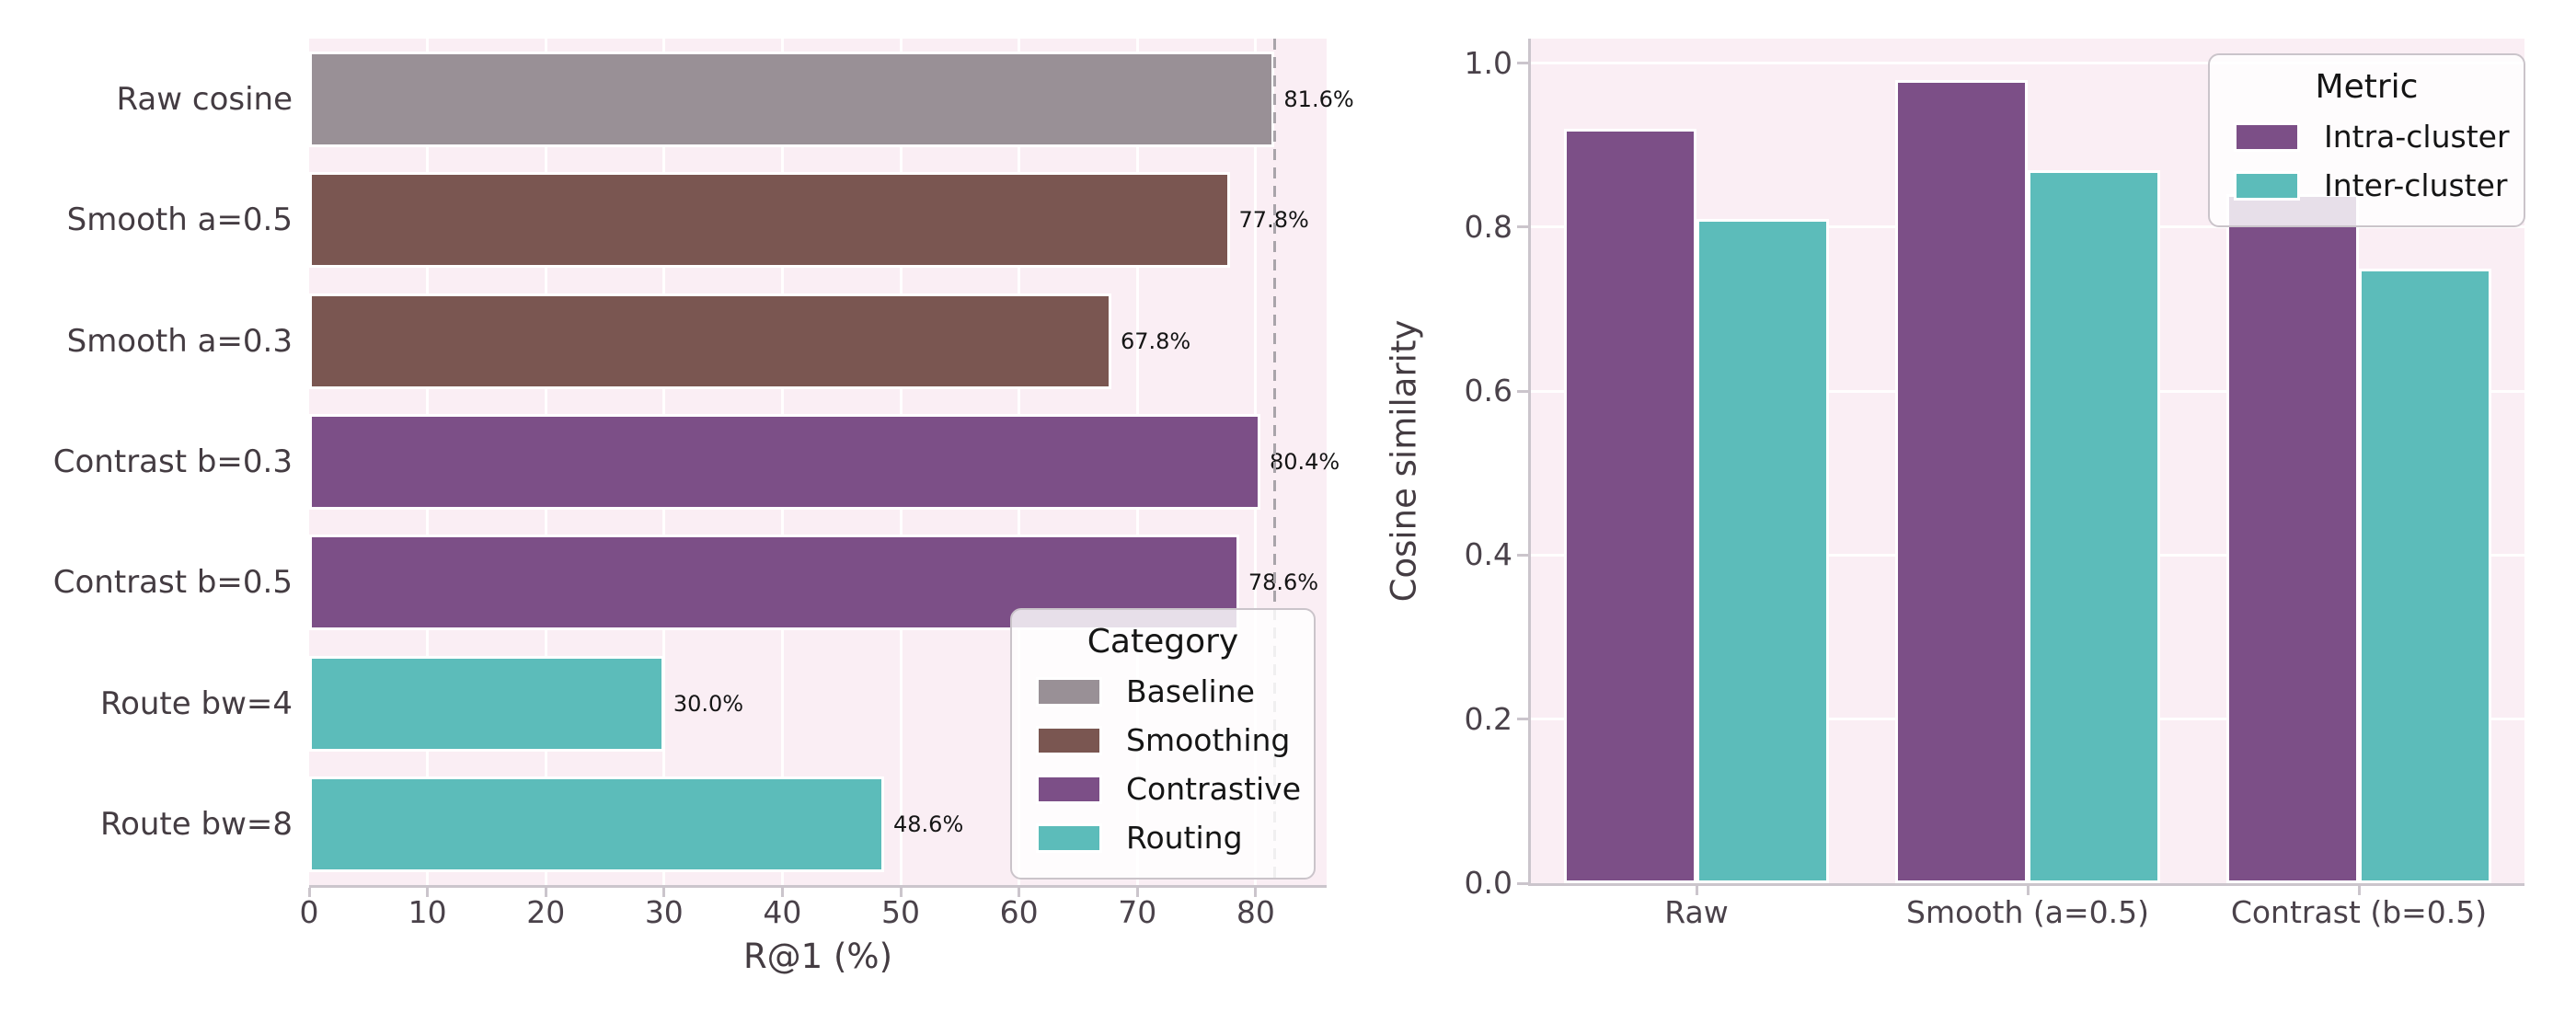  What do you see at coordinates (546, 912) in the screenshot?
I see `x-tick-label: 20` at bounding box center [546, 912].